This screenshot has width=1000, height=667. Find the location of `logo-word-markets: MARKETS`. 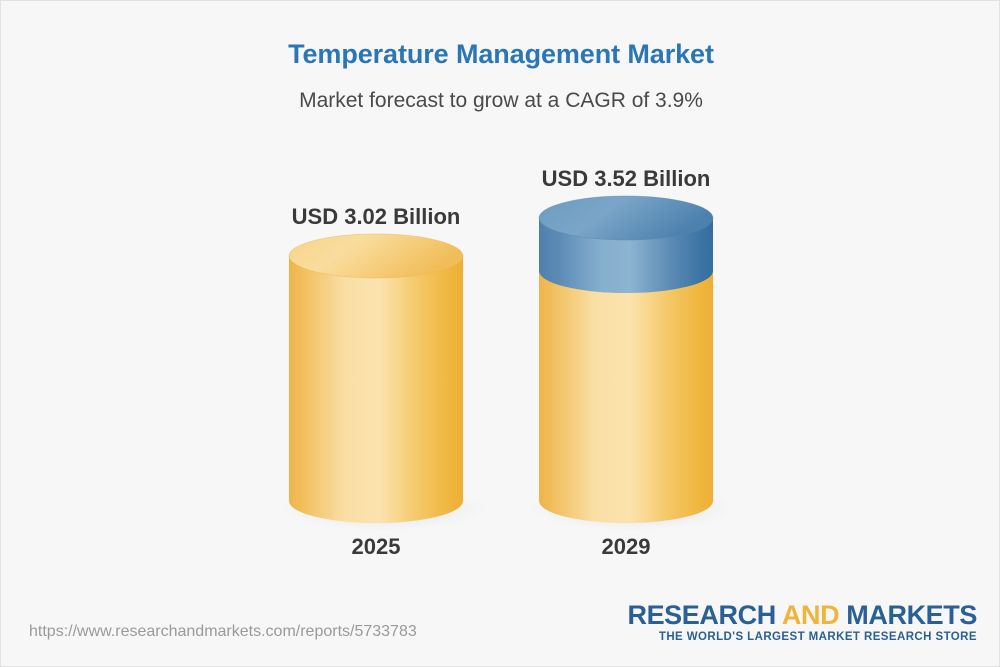

logo-word-markets: MARKETS is located at coordinates (911, 615).